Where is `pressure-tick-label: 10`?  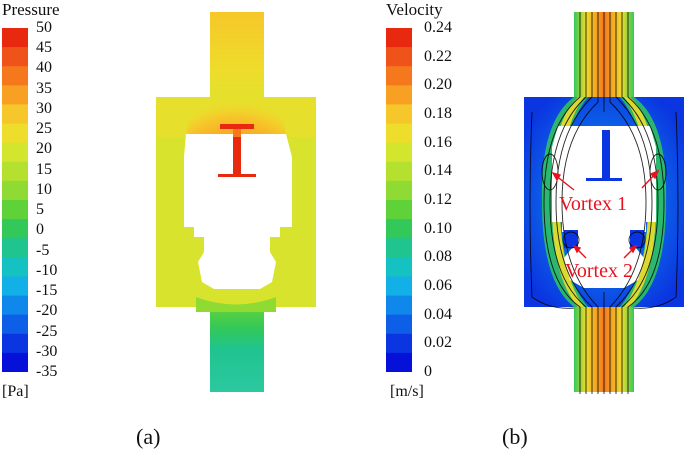
pressure-tick-label: 10 is located at coordinates (44, 189).